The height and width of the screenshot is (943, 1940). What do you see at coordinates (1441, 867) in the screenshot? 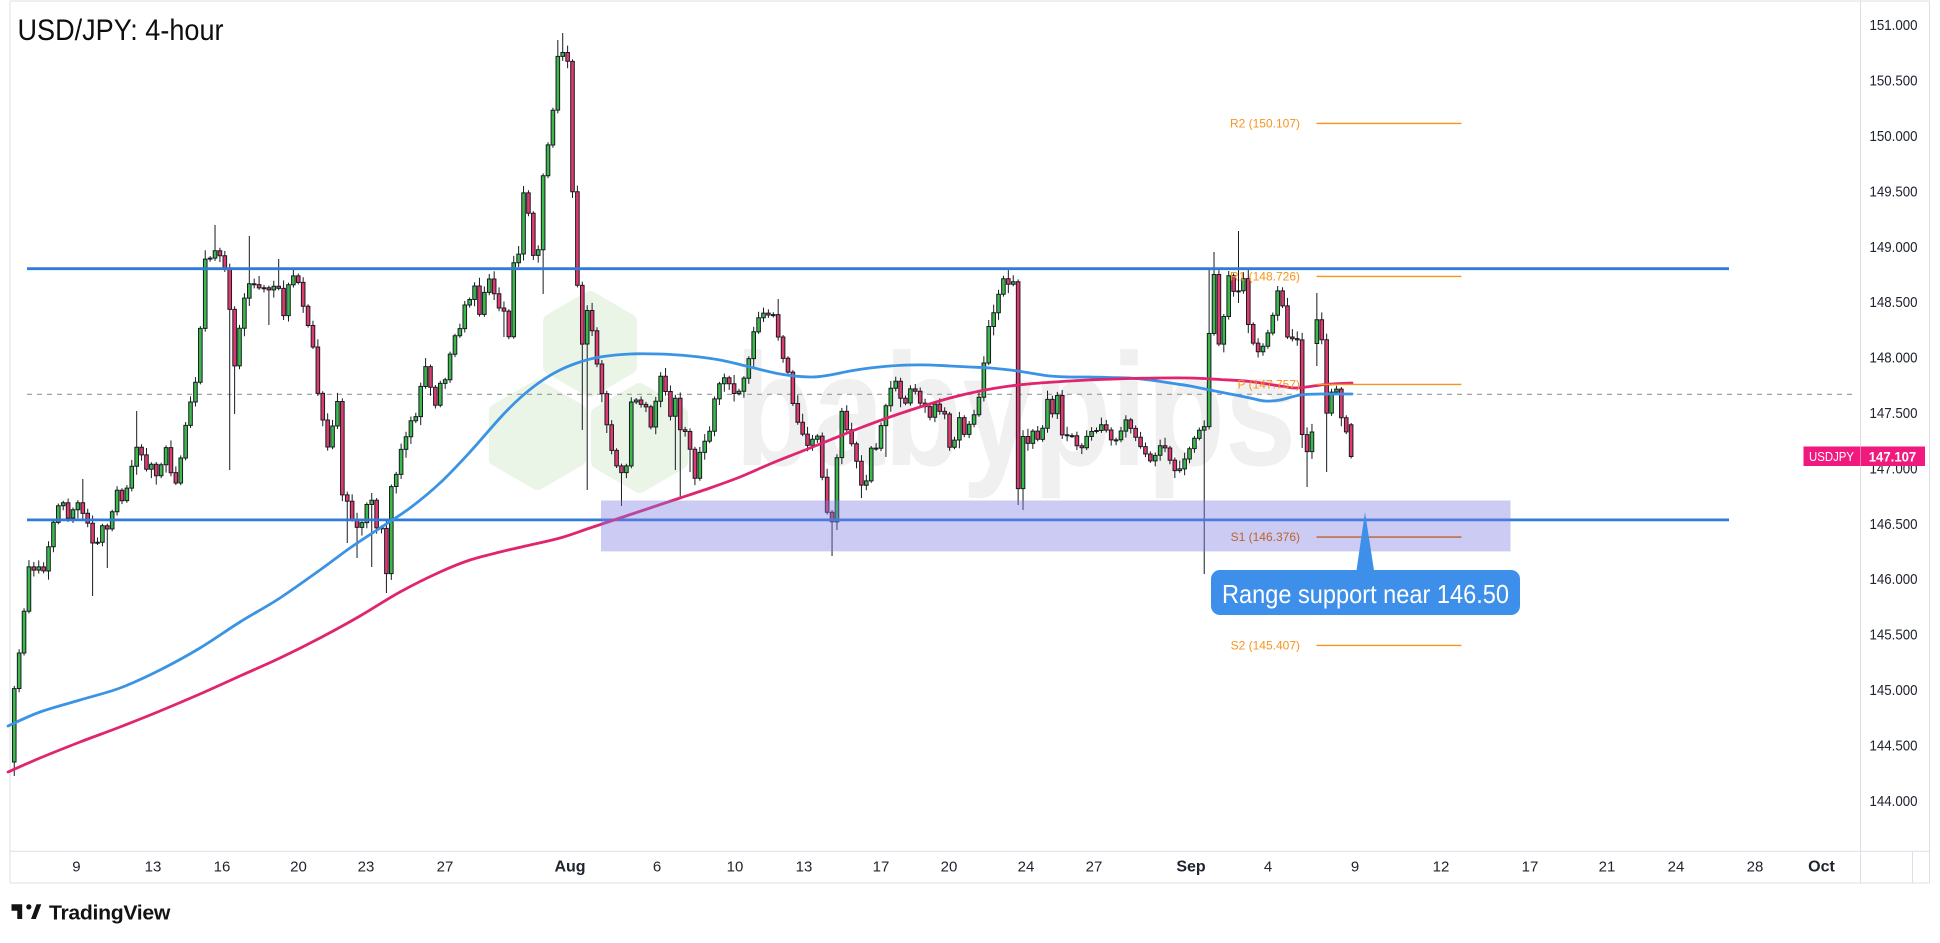
I see `svg-text: 12` at bounding box center [1441, 867].